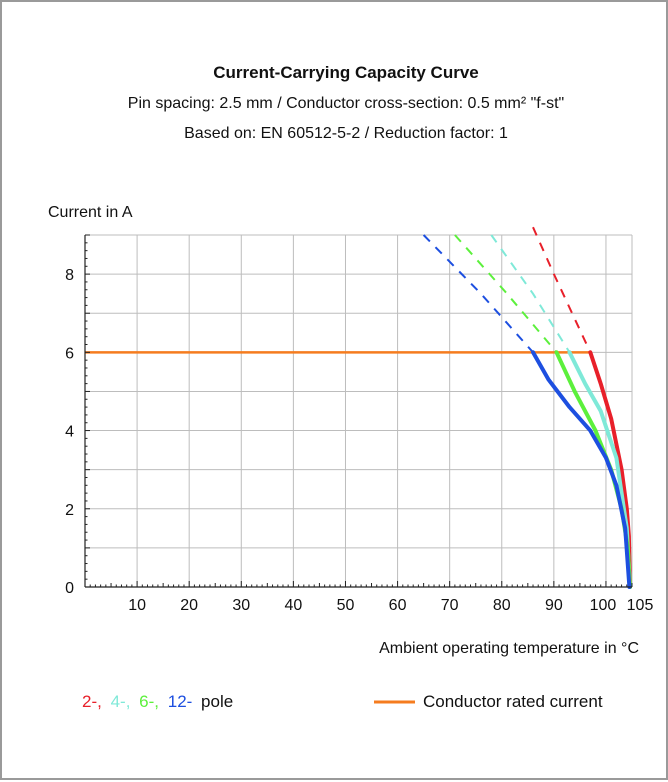 This screenshot has width=668, height=782. I want to click on series-0-extrapolated-line, so click(562, 289).